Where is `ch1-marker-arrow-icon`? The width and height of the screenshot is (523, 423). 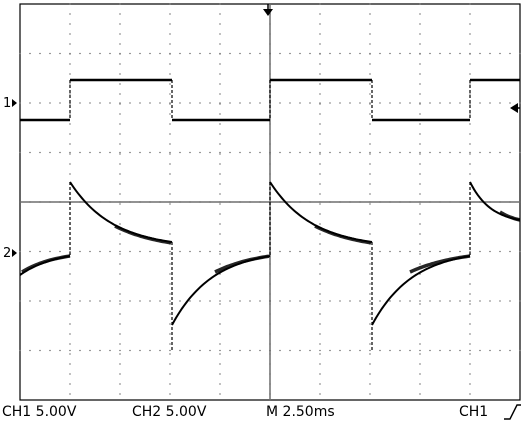
ch1-marker-arrow-icon is located at coordinates (14, 103).